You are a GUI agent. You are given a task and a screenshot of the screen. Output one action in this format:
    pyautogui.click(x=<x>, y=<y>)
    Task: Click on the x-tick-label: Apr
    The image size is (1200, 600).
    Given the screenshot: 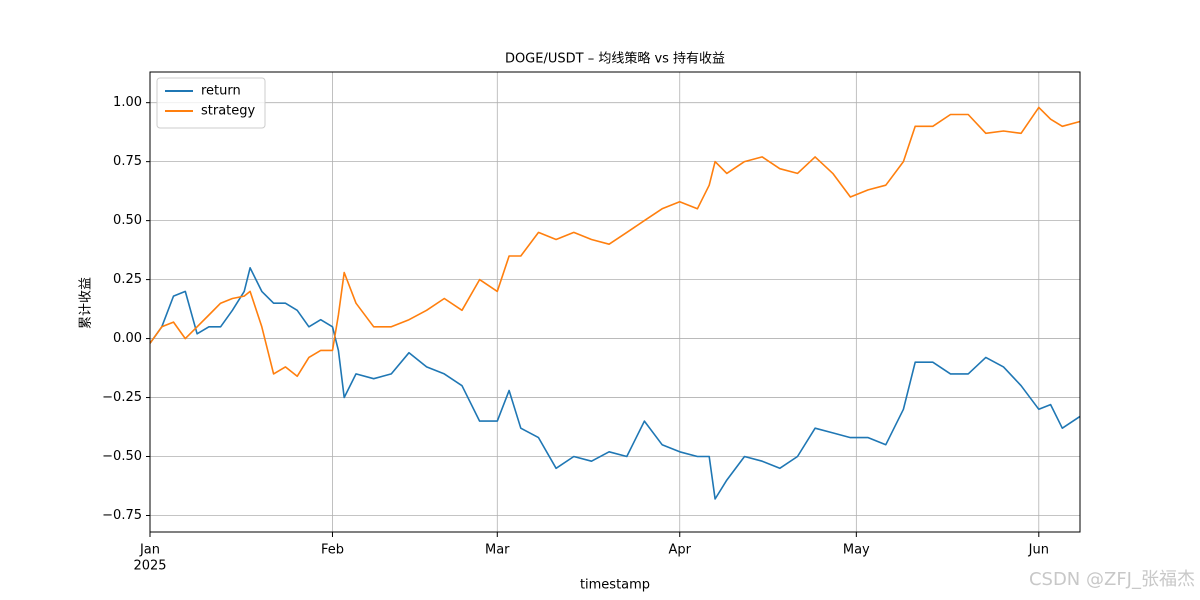 What is the action you would take?
    pyautogui.click(x=679, y=550)
    